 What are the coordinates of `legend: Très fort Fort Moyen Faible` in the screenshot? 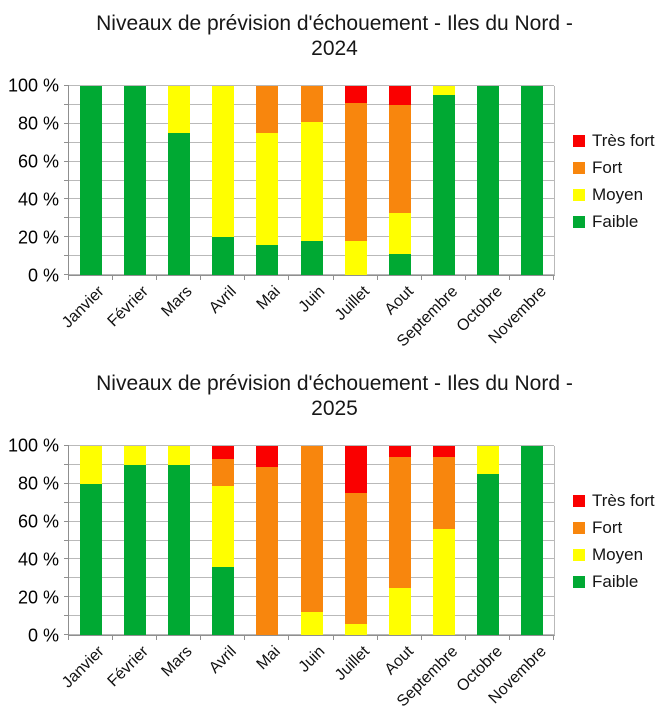 It's located at (614, 181).